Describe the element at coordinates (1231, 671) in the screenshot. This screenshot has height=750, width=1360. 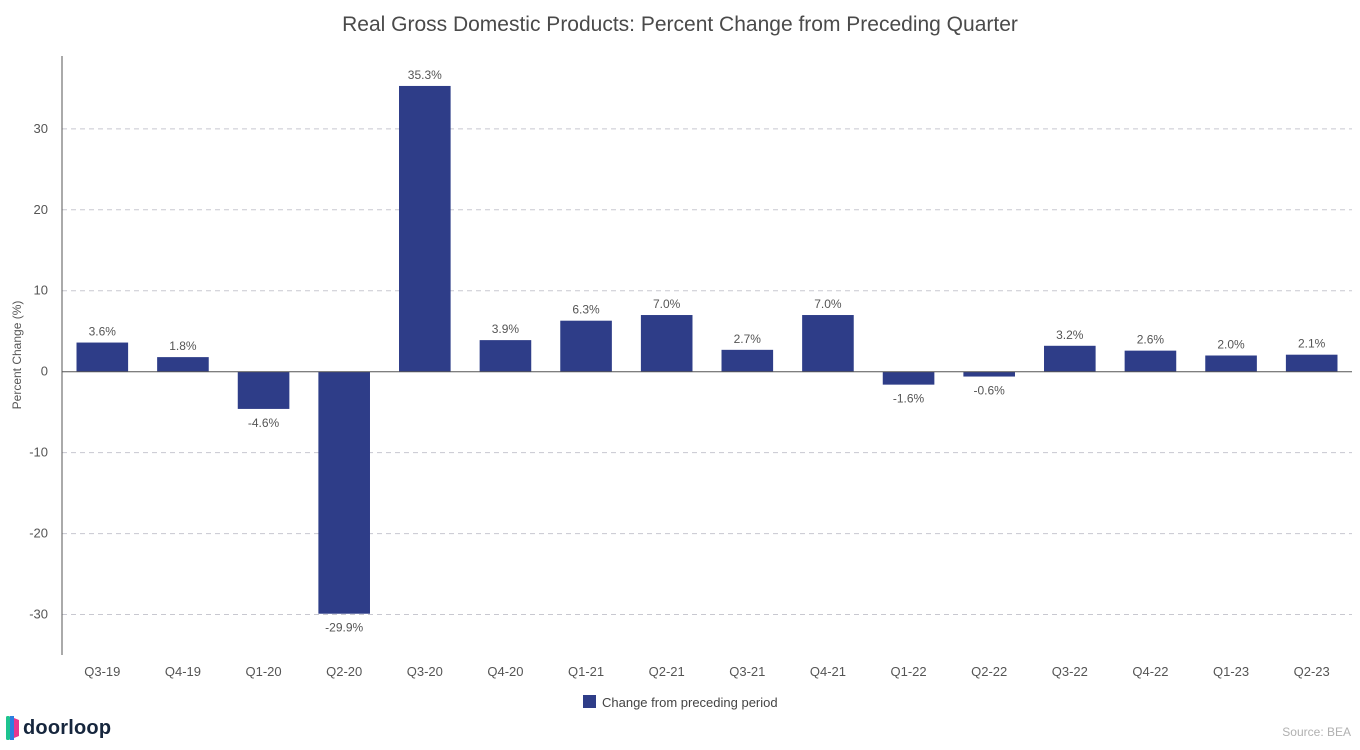
I see `x-tick-label: Q1-23` at that location.